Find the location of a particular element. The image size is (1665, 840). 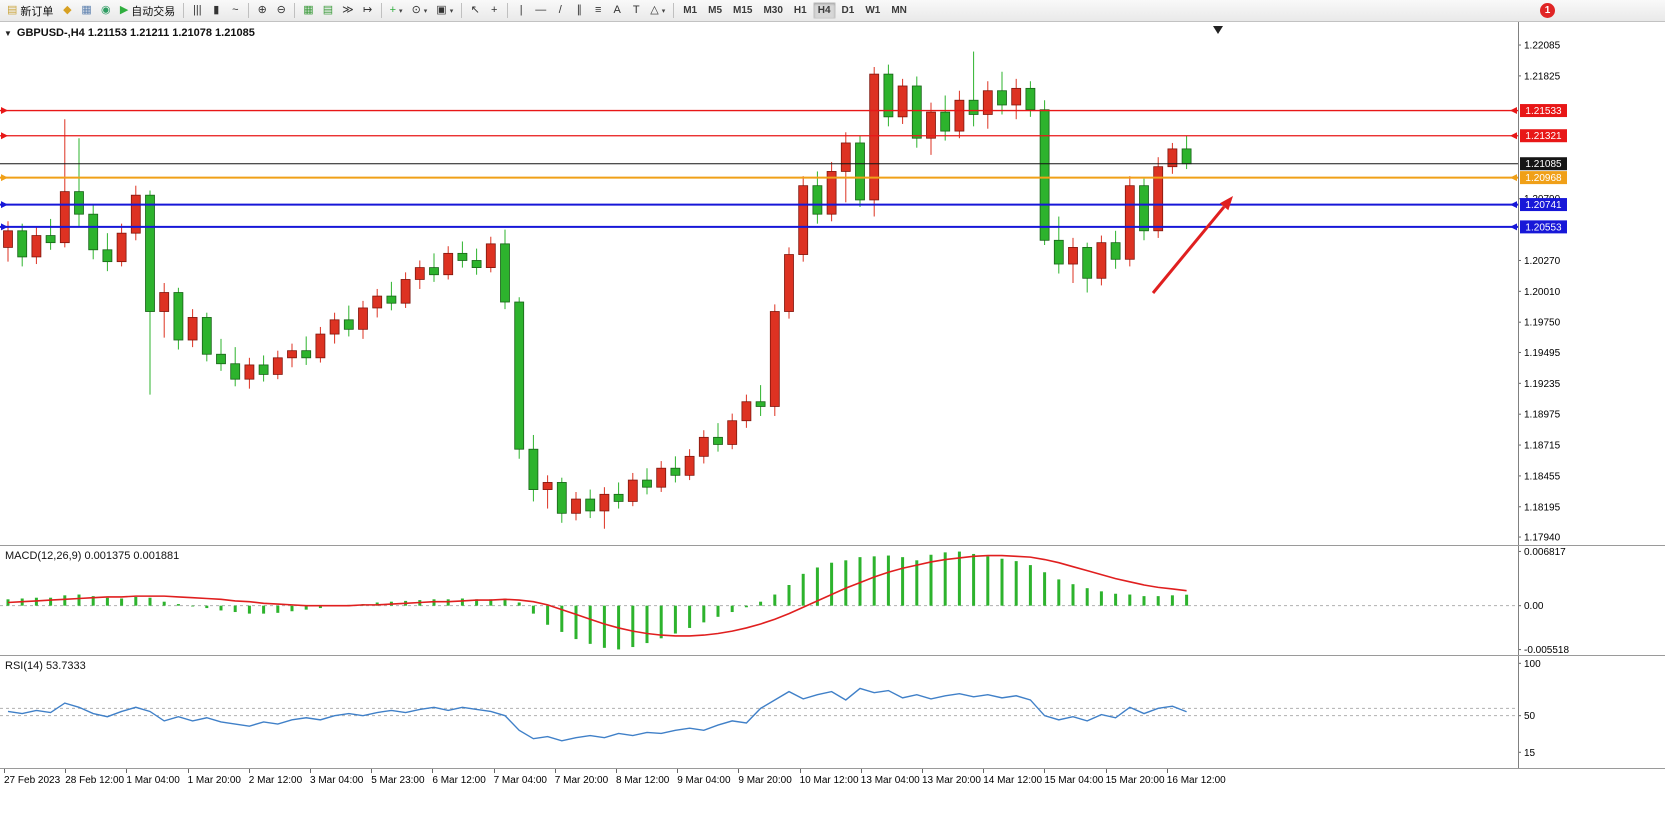

text-label-button: T is located at coordinates (636, 11).